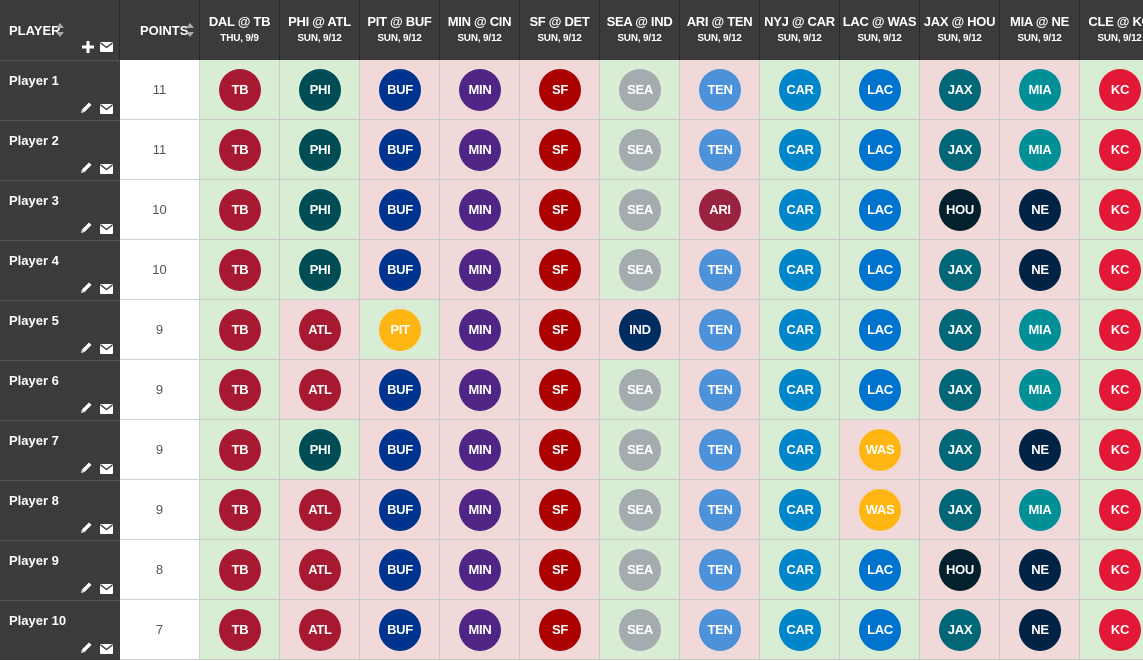 The image size is (1143, 661). What do you see at coordinates (720, 210) in the screenshot?
I see `pick-team-badge: ARI` at bounding box center [720, 210].